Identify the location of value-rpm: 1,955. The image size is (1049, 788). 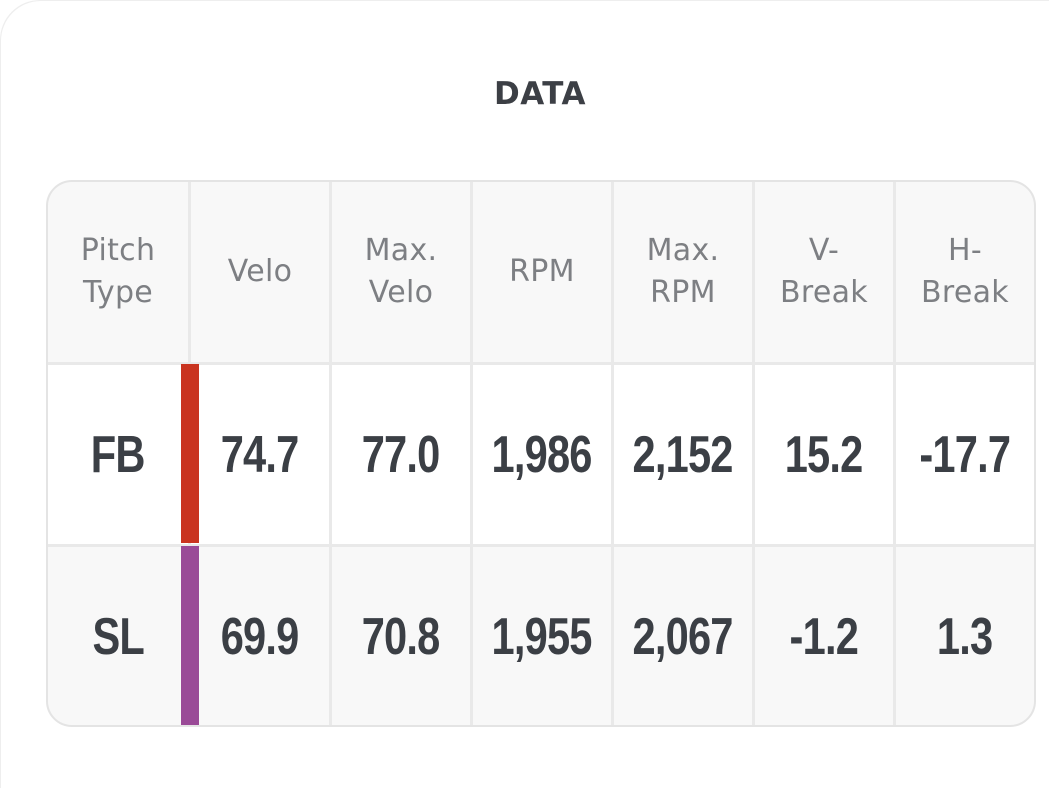
(542, 637).